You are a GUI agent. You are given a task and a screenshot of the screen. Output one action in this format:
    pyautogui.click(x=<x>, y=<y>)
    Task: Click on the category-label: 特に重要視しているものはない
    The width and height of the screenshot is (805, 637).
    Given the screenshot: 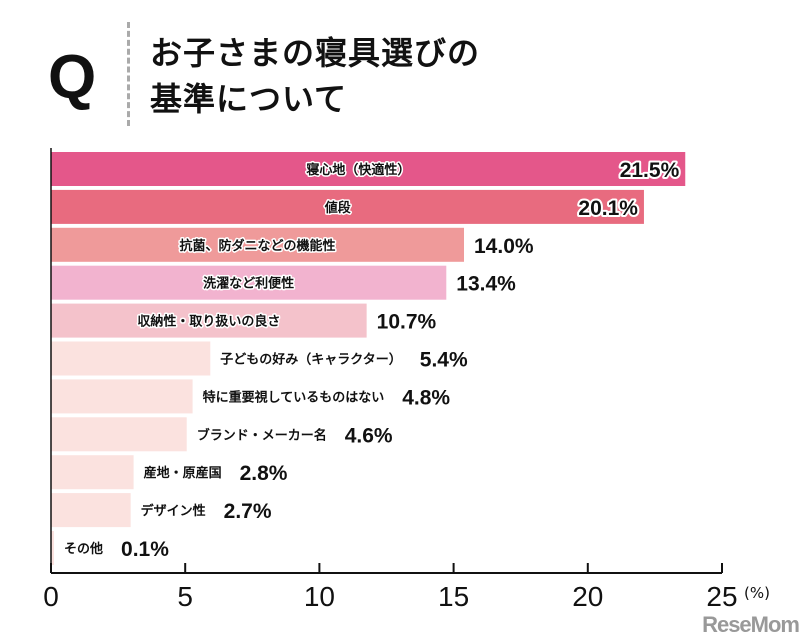 What is the action you would take?
    pyautogui.click(x=294, y=397)
    